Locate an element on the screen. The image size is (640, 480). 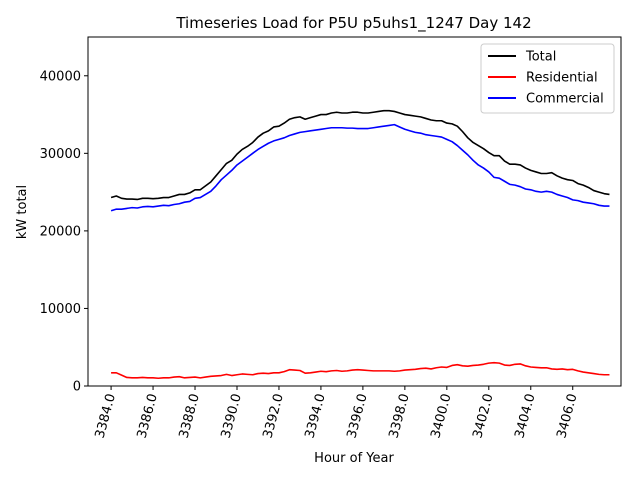
series-line-residential is located at coordinates (360, 370).